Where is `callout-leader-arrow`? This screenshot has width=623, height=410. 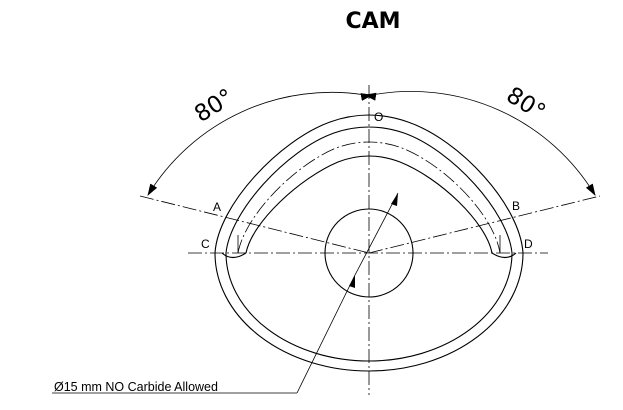
callout-leader-arrow is located at coordinates (352, 281).